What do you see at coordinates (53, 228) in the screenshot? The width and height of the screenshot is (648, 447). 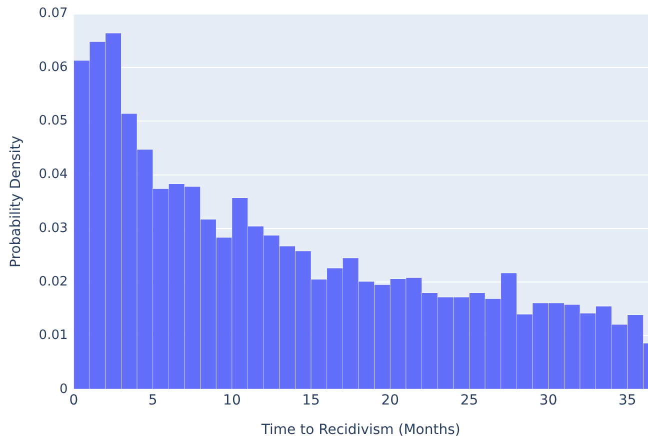 I see `y-tick-label: 0.03` at bounding box center [53, 228].